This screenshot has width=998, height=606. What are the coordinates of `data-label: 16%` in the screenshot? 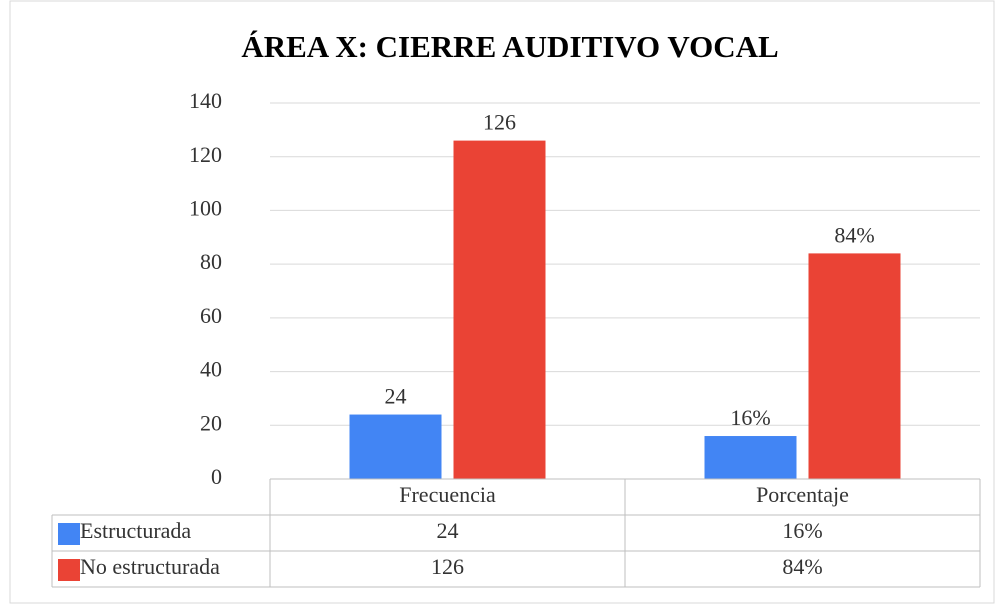 It's located at (750, 417).